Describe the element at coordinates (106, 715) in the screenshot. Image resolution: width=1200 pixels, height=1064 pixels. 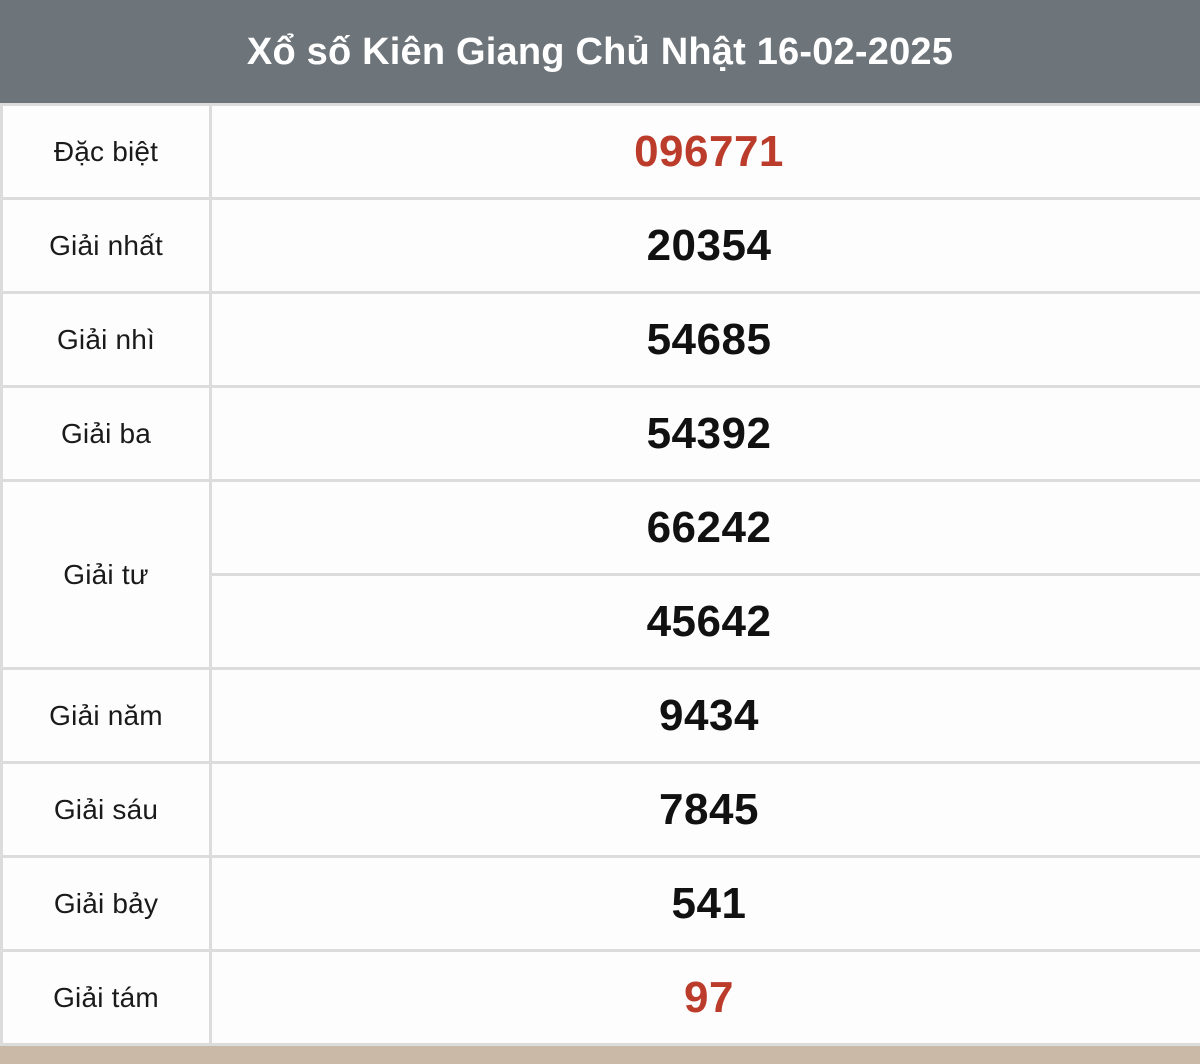
I see `prize-label-6: Giải năm` at that location.